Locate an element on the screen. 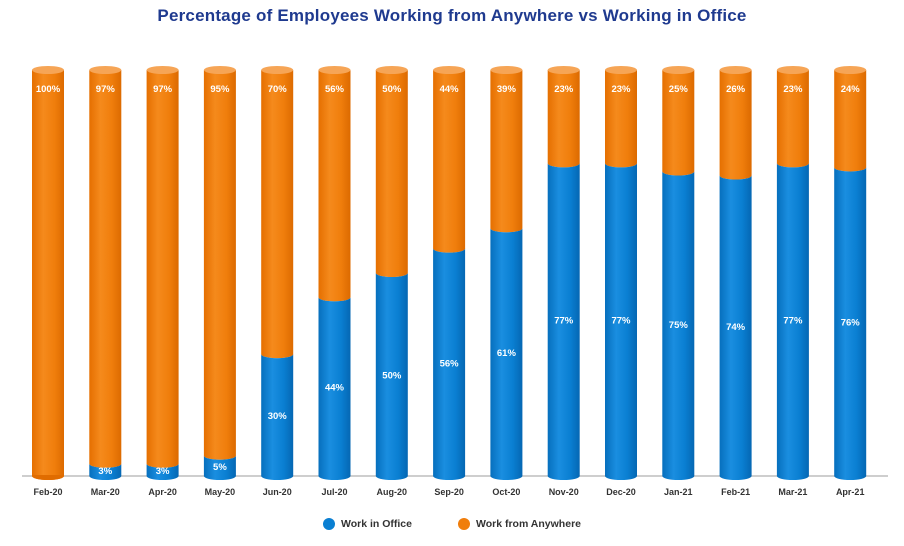  bar-group-Nov-20: 23% 77% is located at coordinates (563, 273).